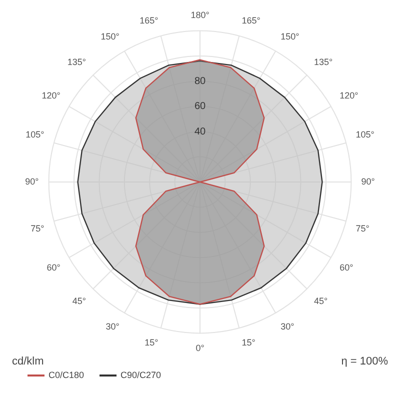 Image resolution: width=400 pixels, height=400 pixels. I want to click on text: η = 100%, so click(364, 362).